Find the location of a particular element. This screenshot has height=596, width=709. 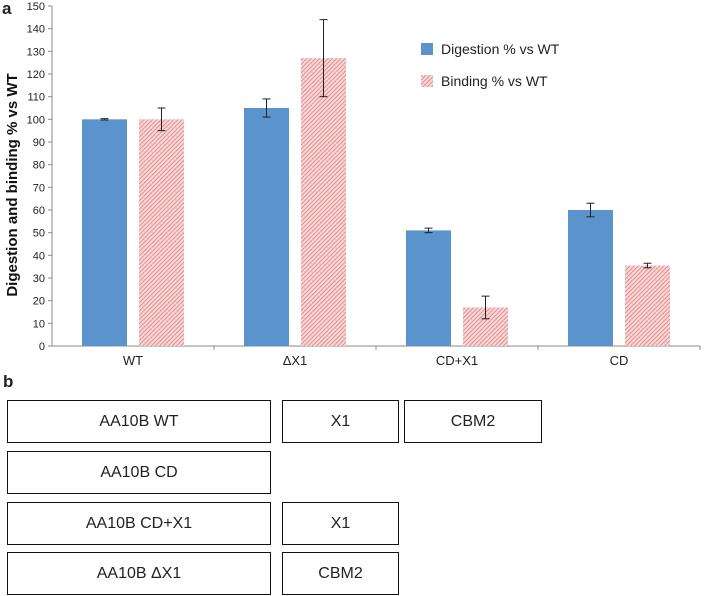

y-axis-label: Digestion and binding % vs WT is located at coordinates (12, 184).